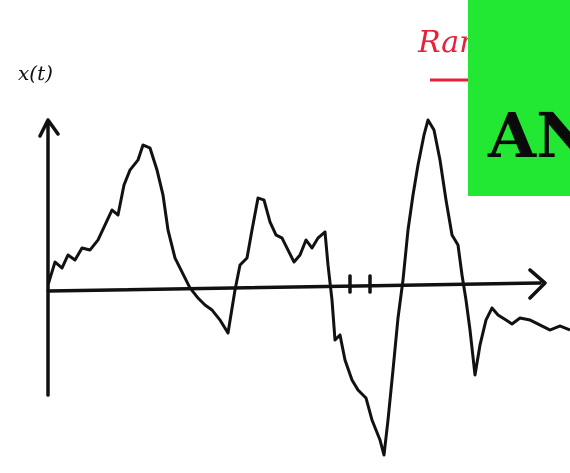  Describe the element at coordinates (537, 284) in the screenshot. I see `x-arrow` at that location.